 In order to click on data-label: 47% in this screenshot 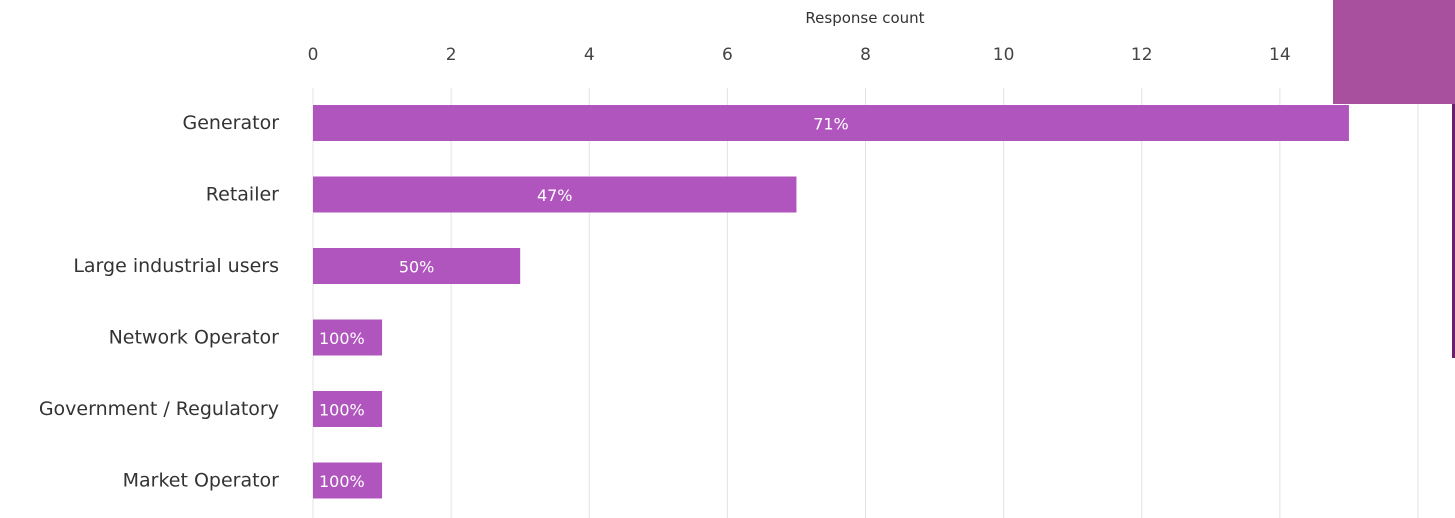, I will do `click(555, 195)`.